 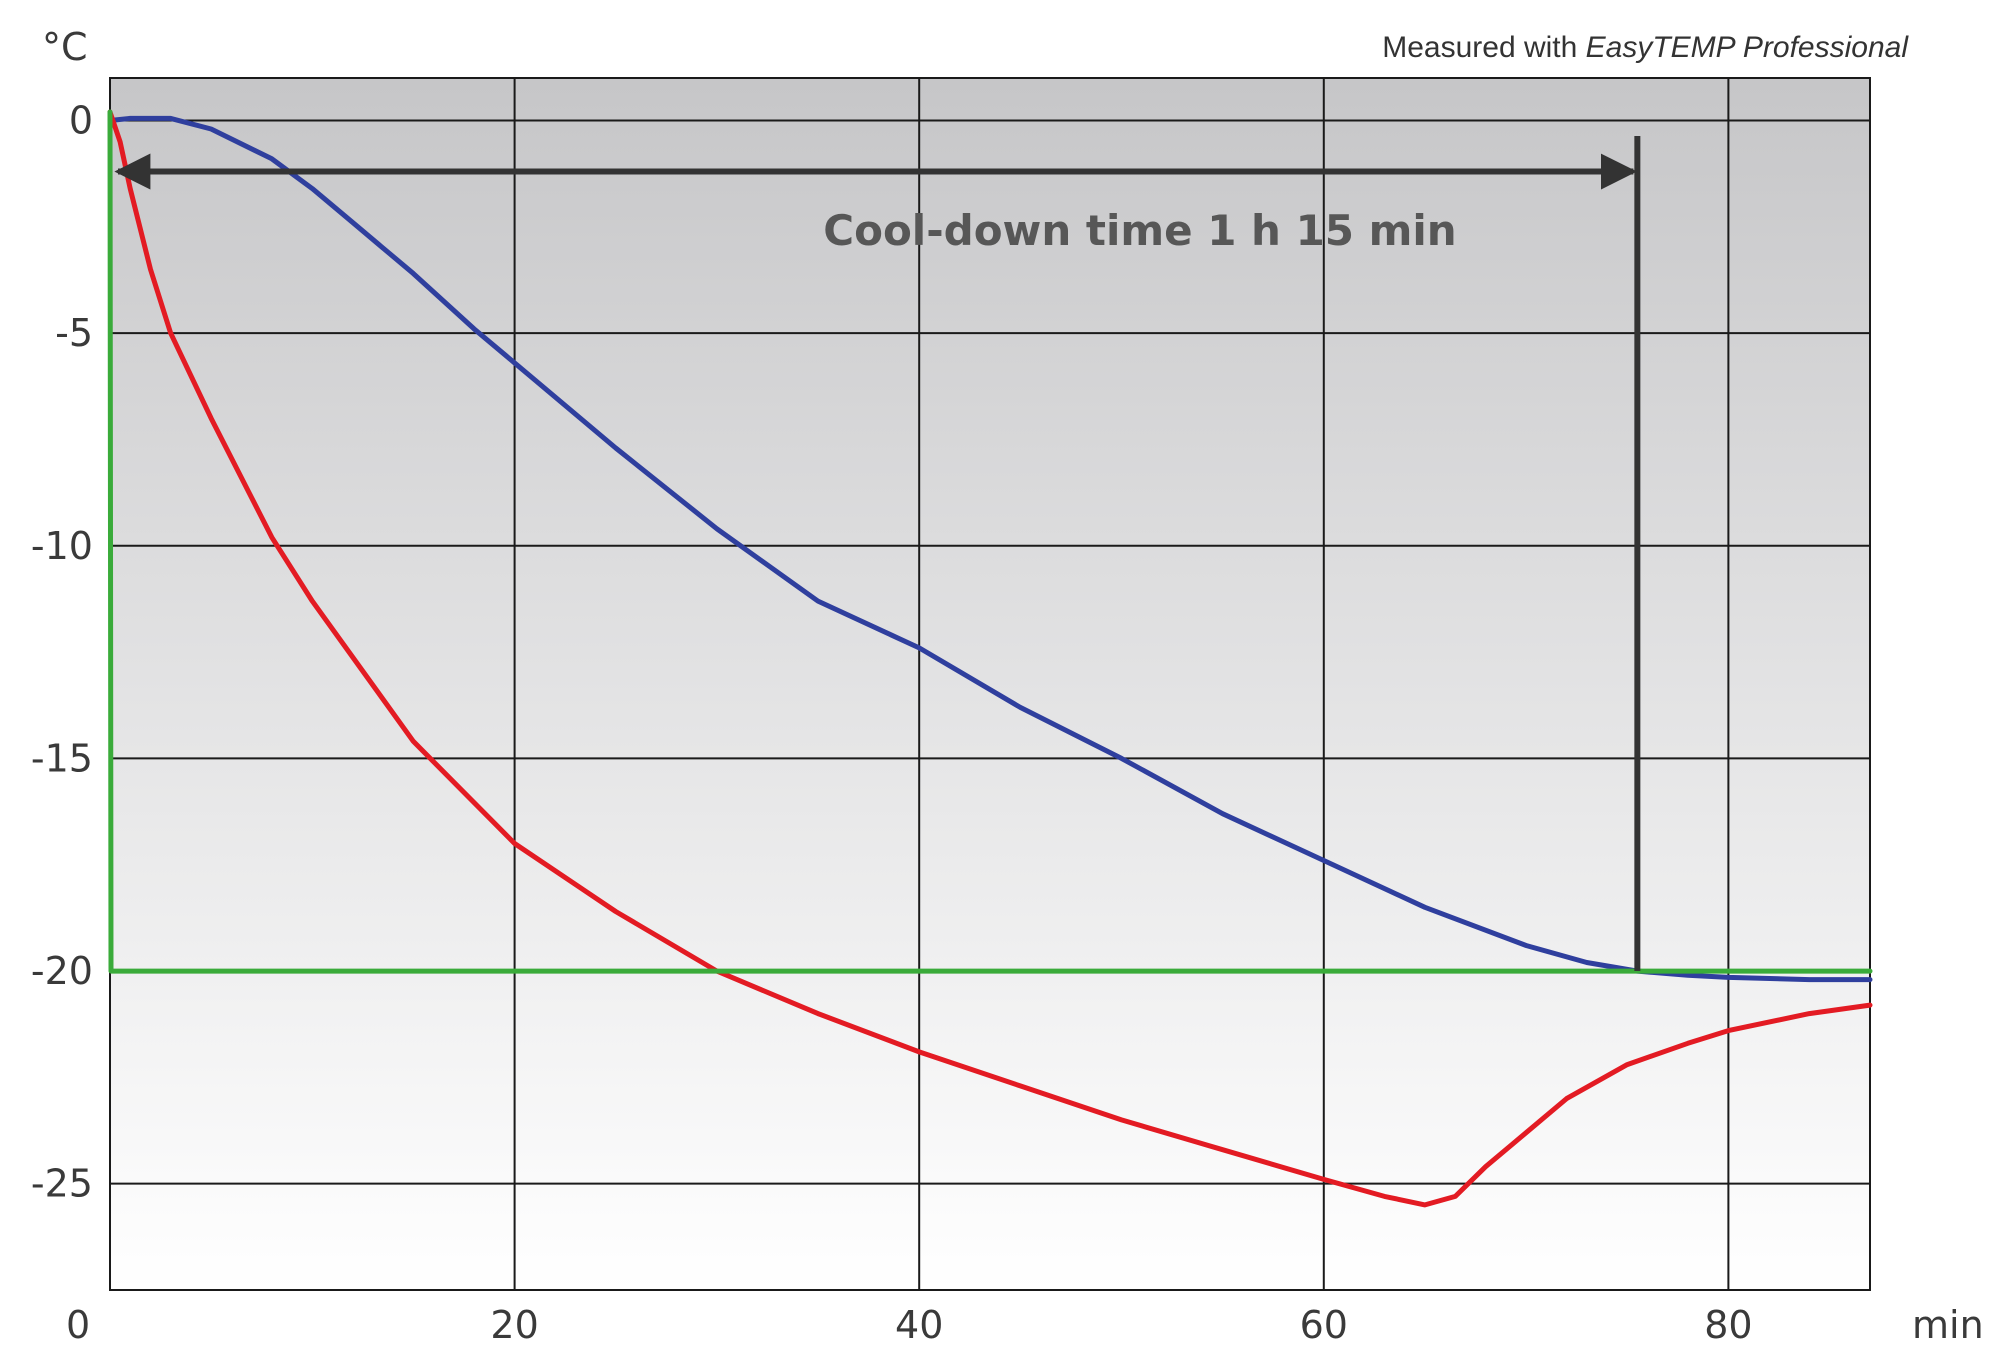 I want to click on y-tick-label: -25, so click(x=62, y=1184).